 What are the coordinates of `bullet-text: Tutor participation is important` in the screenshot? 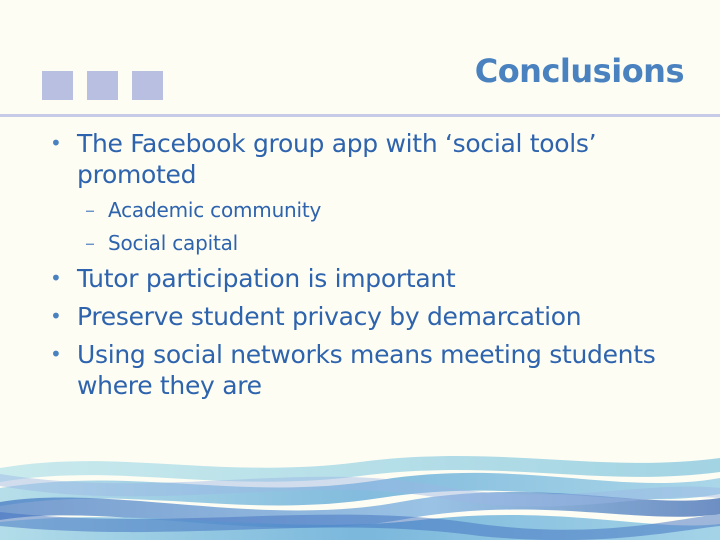 It's located at (266, 278).